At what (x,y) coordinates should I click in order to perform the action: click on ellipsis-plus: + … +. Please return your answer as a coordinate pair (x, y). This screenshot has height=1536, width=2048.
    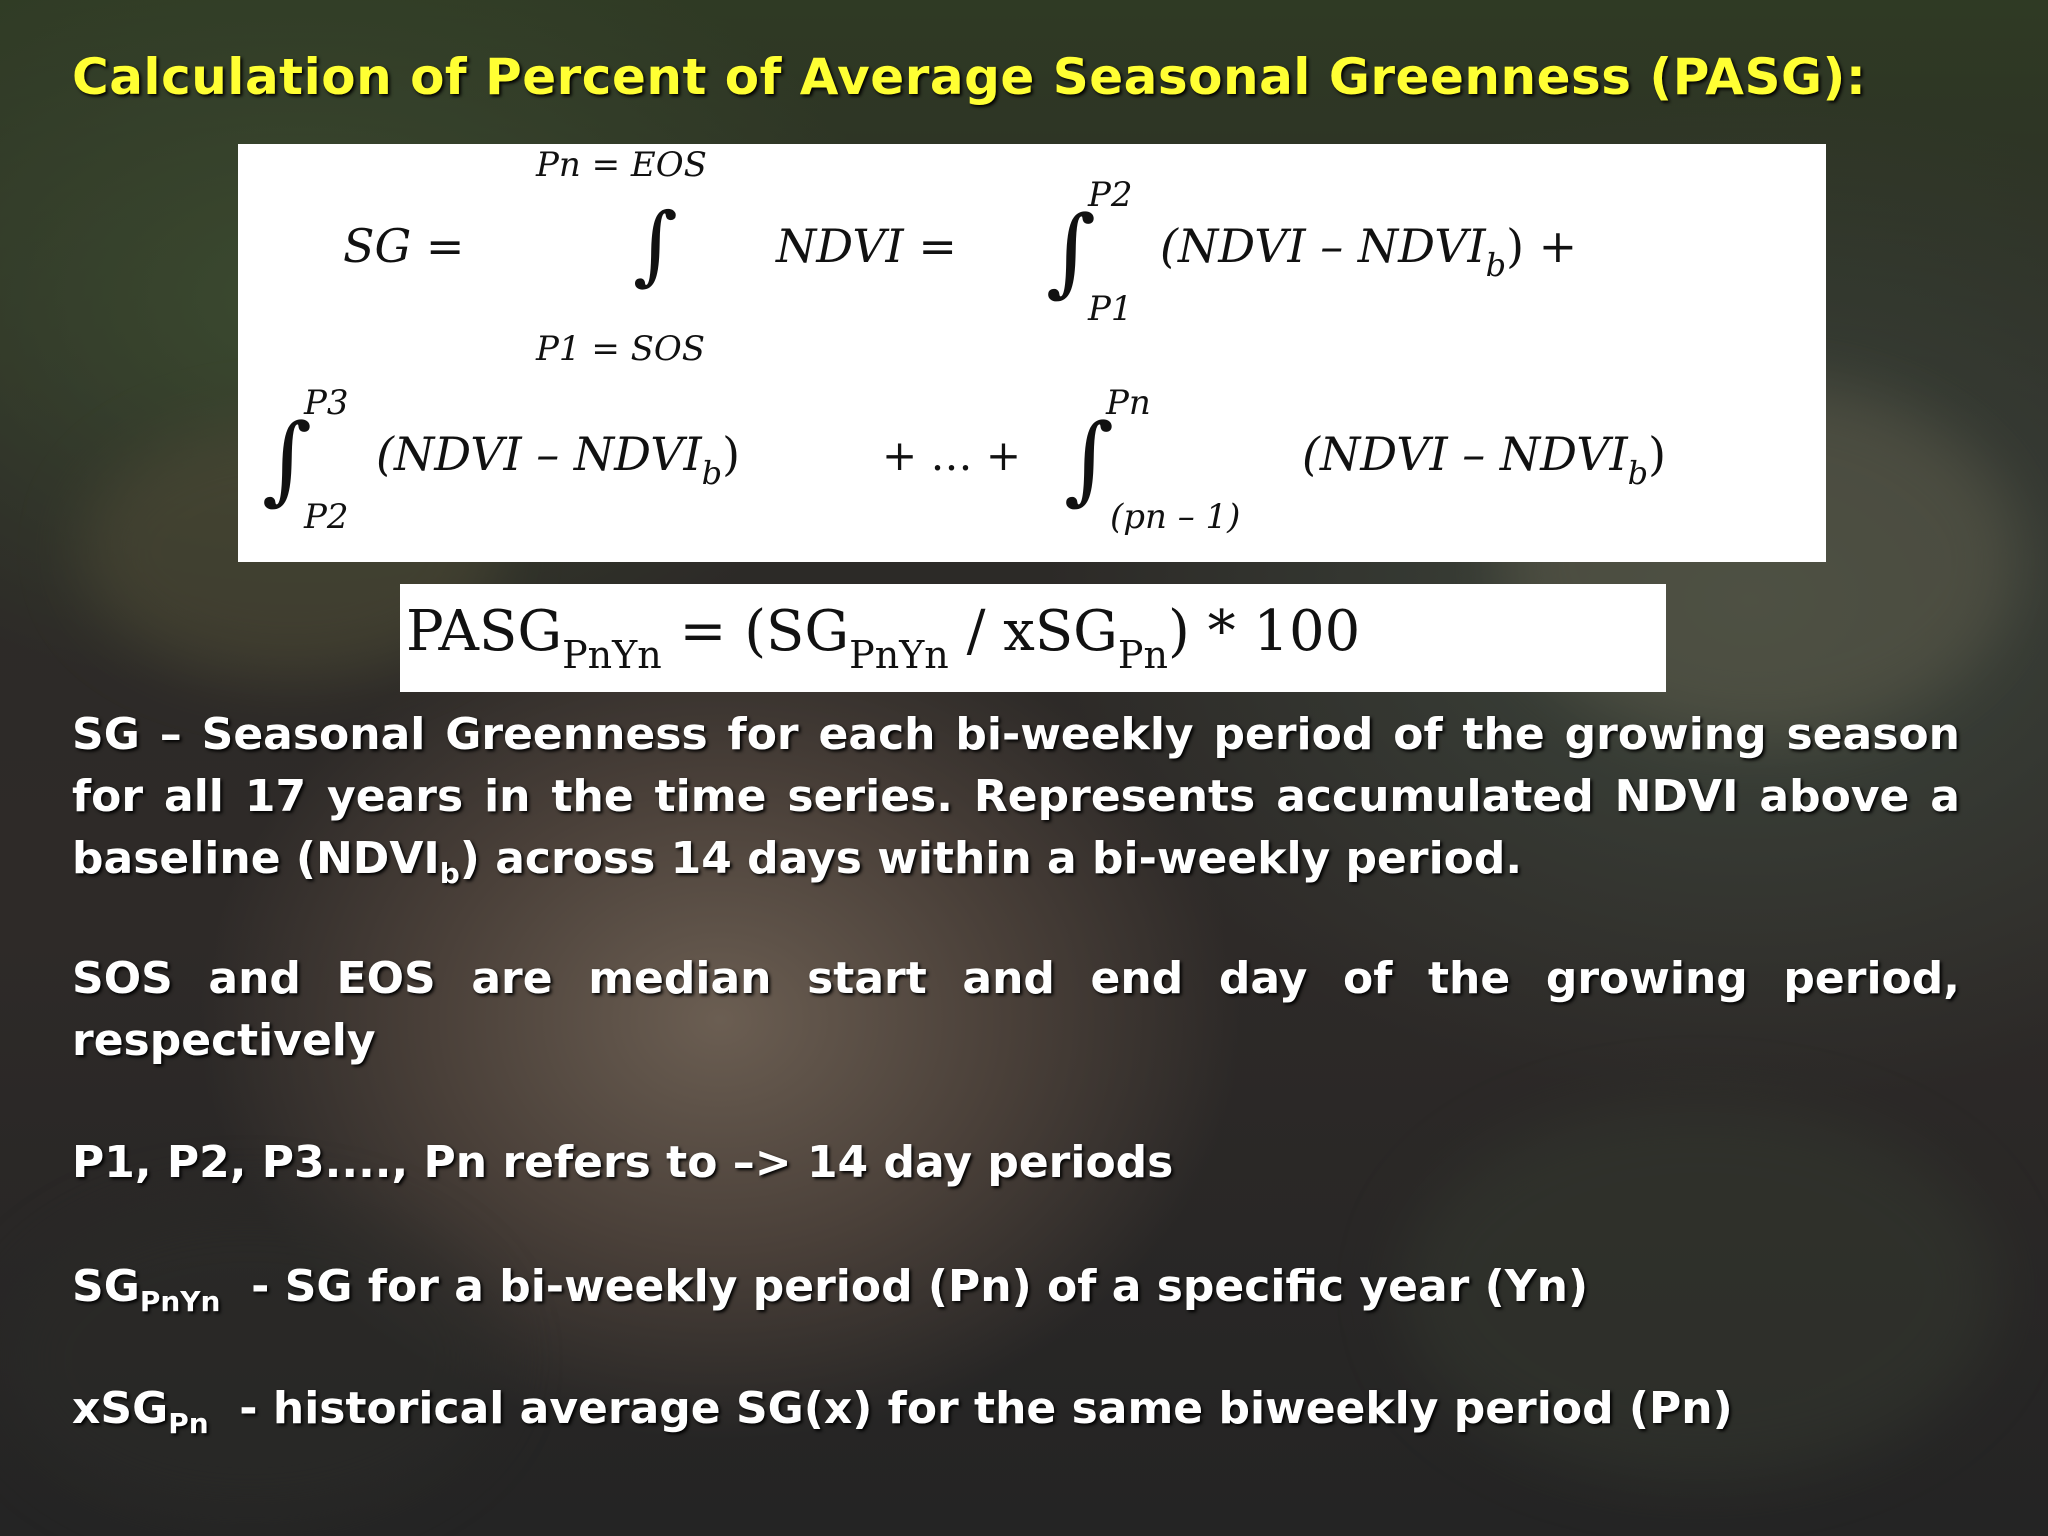
    Looking at the image, I should click on (951, 455).